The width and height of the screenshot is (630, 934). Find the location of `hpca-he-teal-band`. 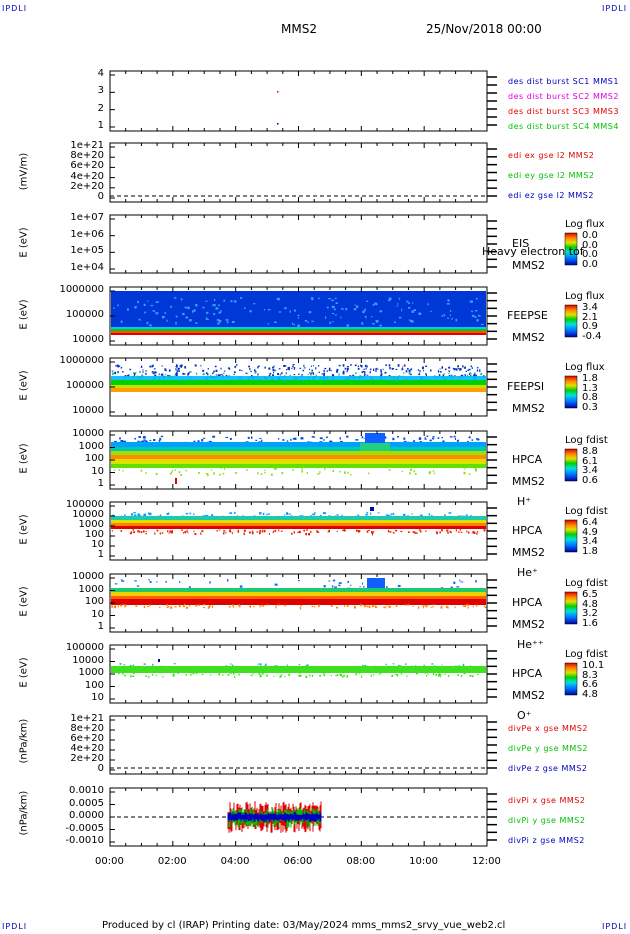

hpca-he-teal-band is located at coordinates (298, 518).